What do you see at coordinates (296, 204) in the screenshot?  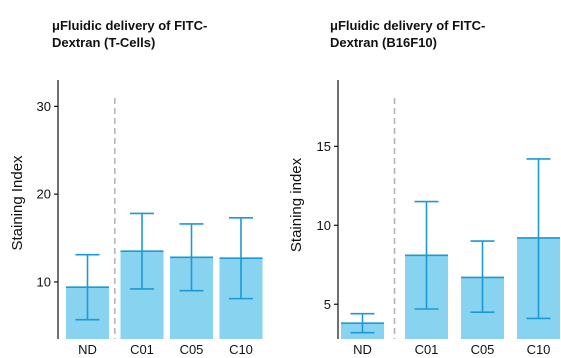 I see `y-axis-label: Staining index` at bounding box center [296, 204].